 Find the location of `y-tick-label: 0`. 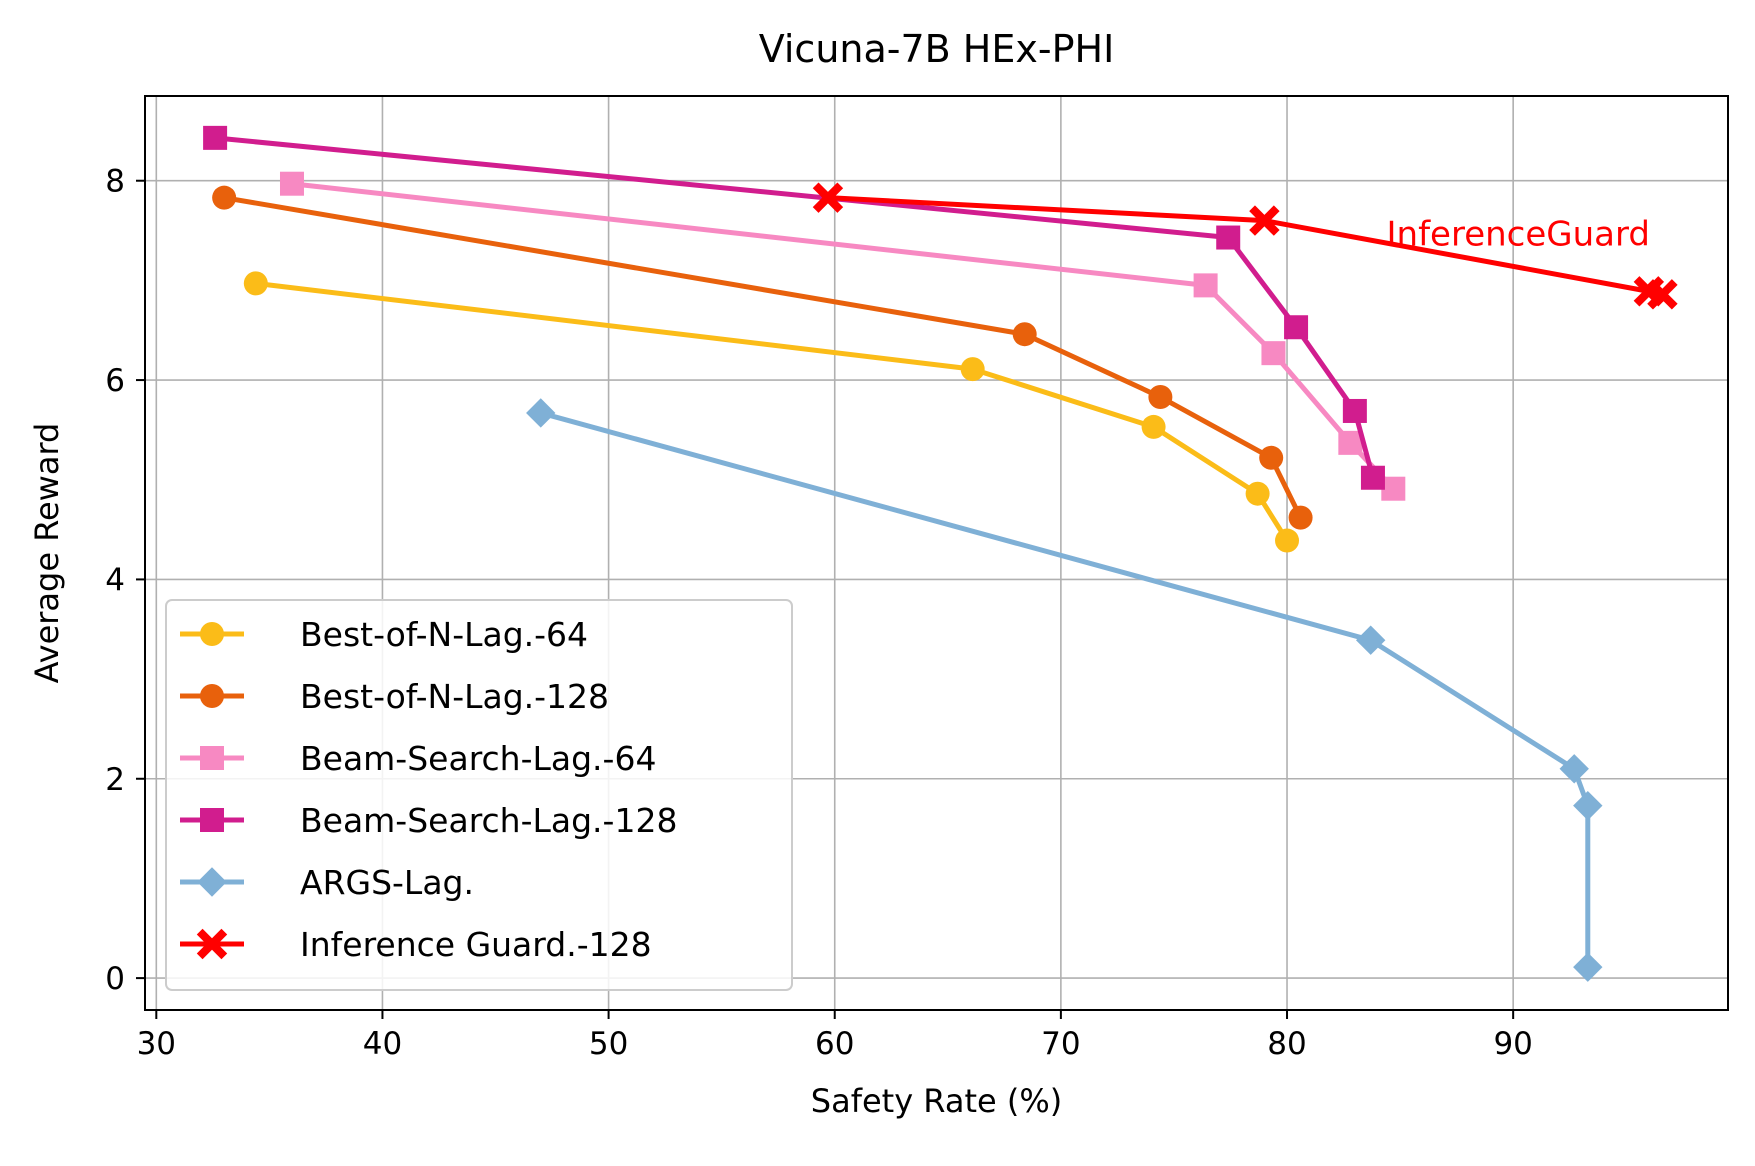

y-tick-label: 0 is located at coordinates (115, 979).